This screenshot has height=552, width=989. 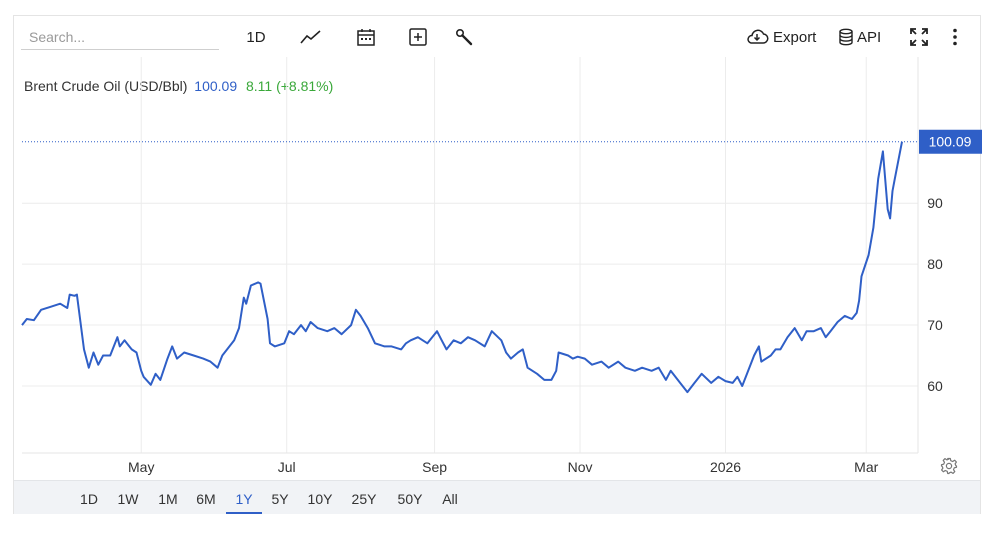 I want to click on more-options-button, so click(x=955, y=37).